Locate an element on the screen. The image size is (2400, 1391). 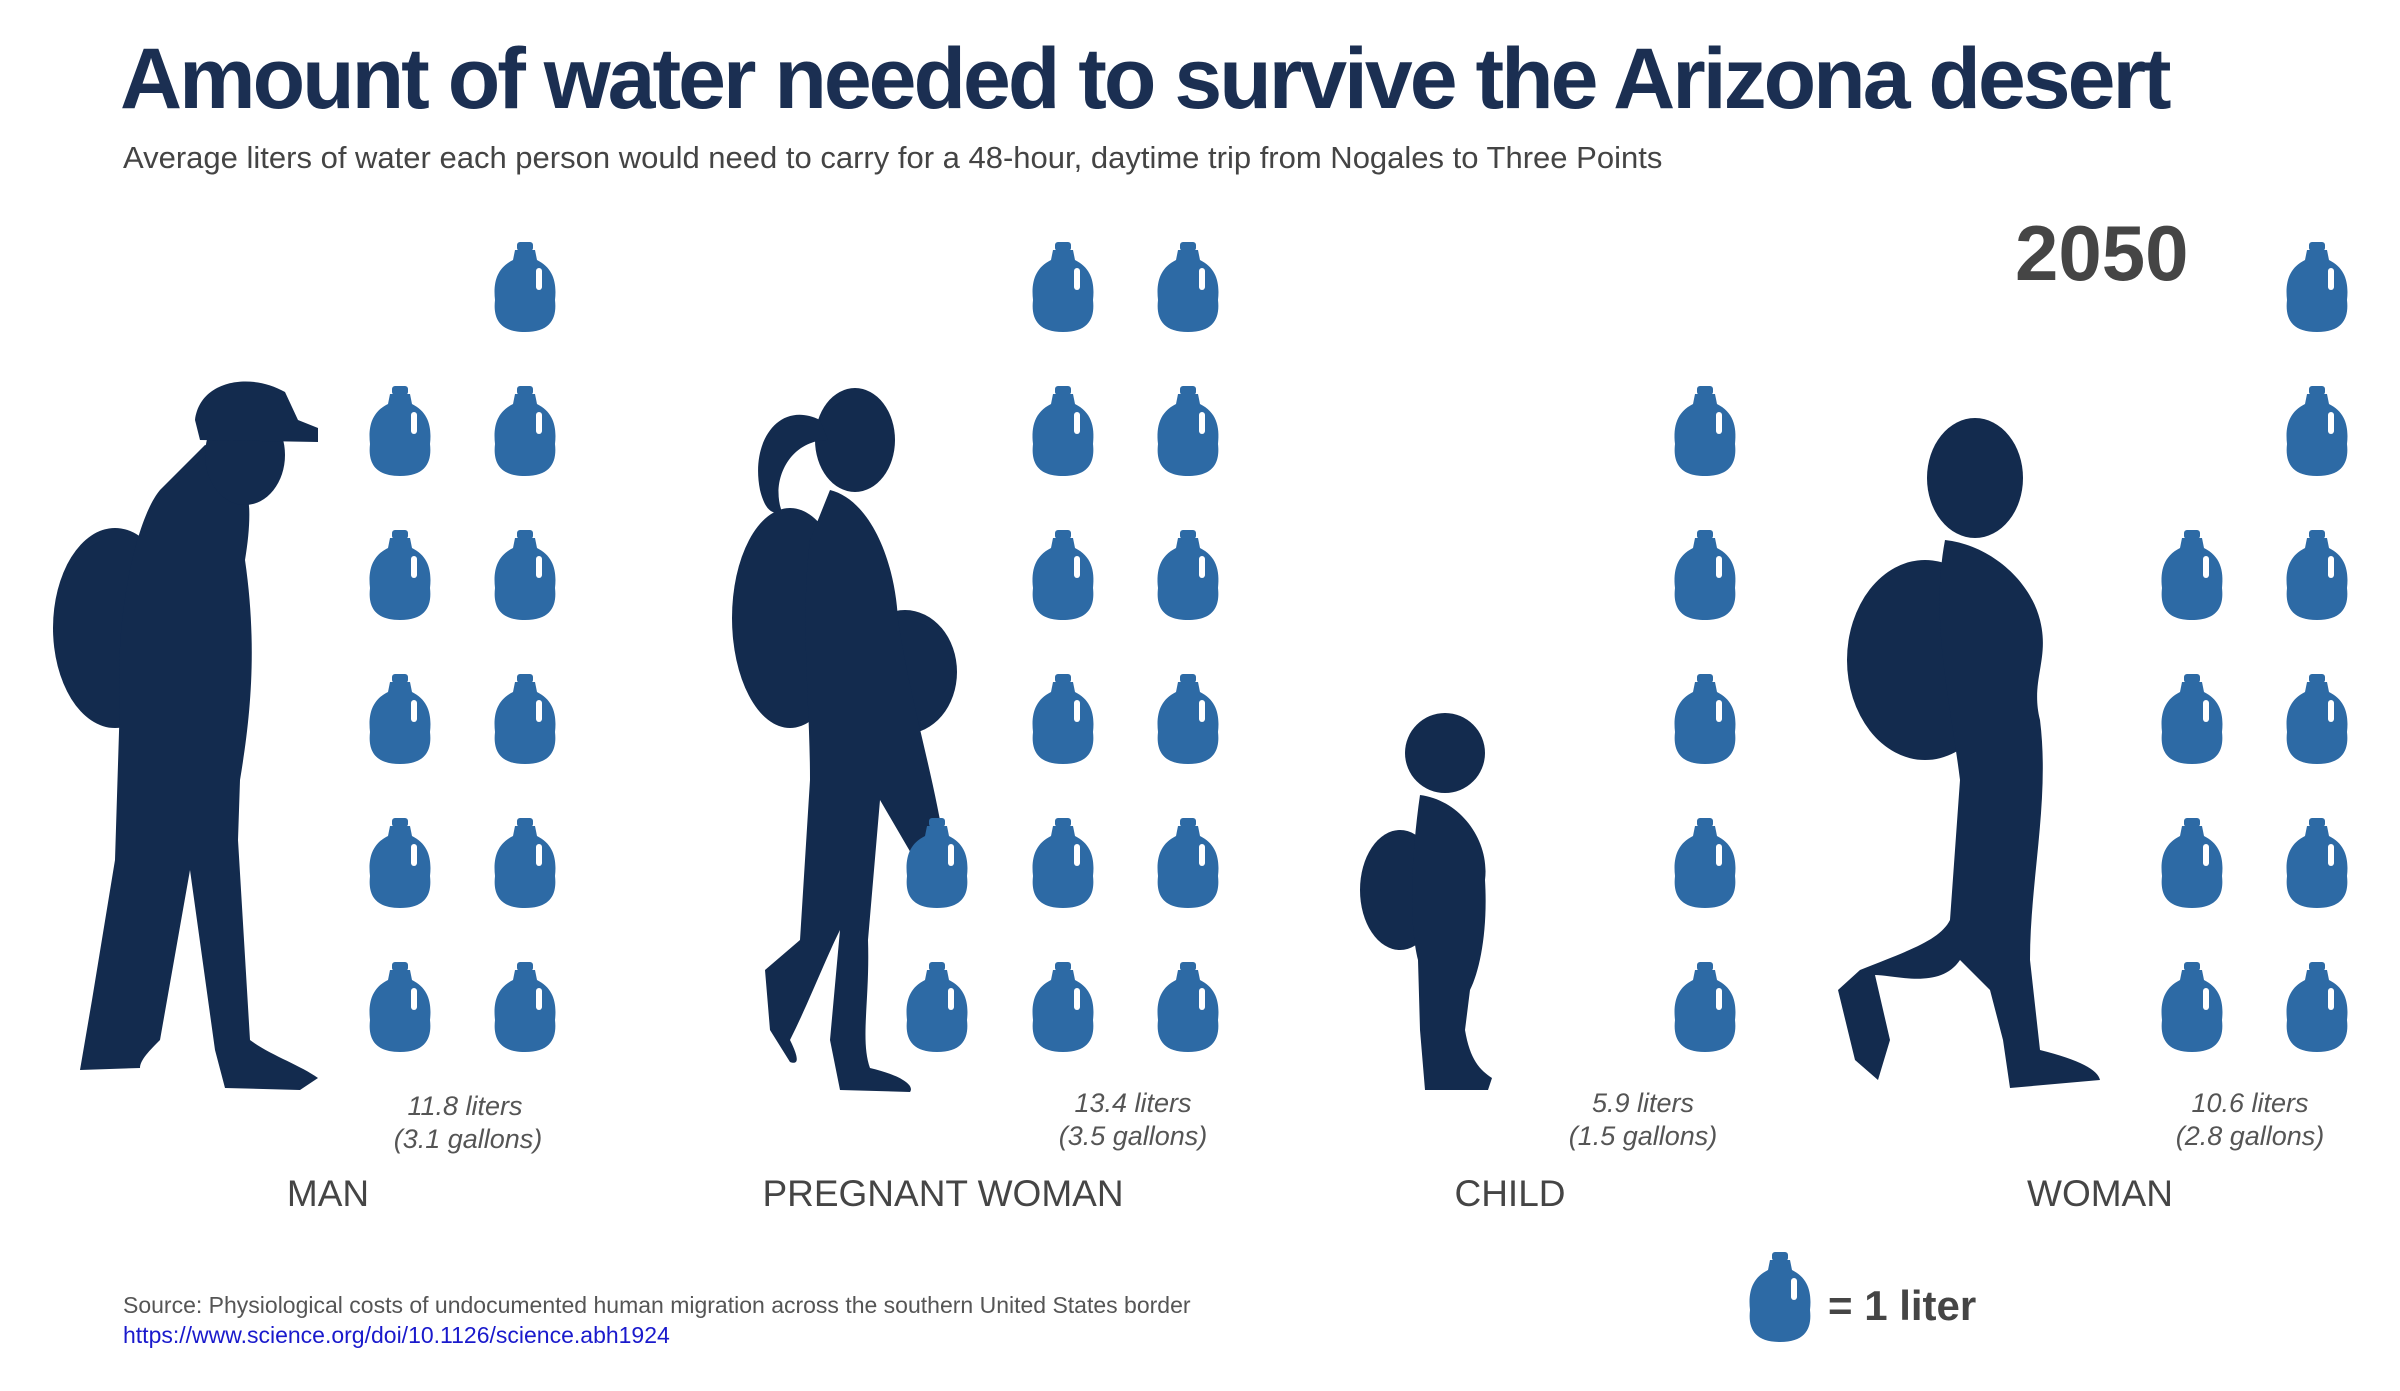
pregnant-woman-jug-group is located at coordinates (1062, 647).